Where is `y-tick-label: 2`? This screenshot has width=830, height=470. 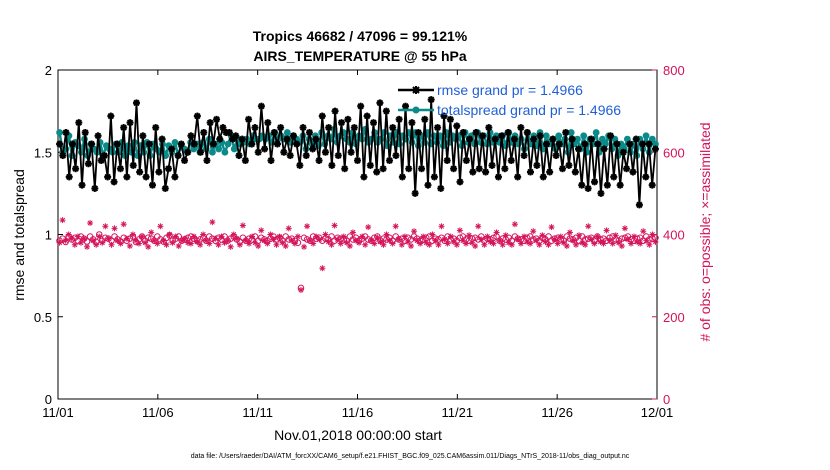
y-tick-label: 2 is located at coordinates (48, 70).